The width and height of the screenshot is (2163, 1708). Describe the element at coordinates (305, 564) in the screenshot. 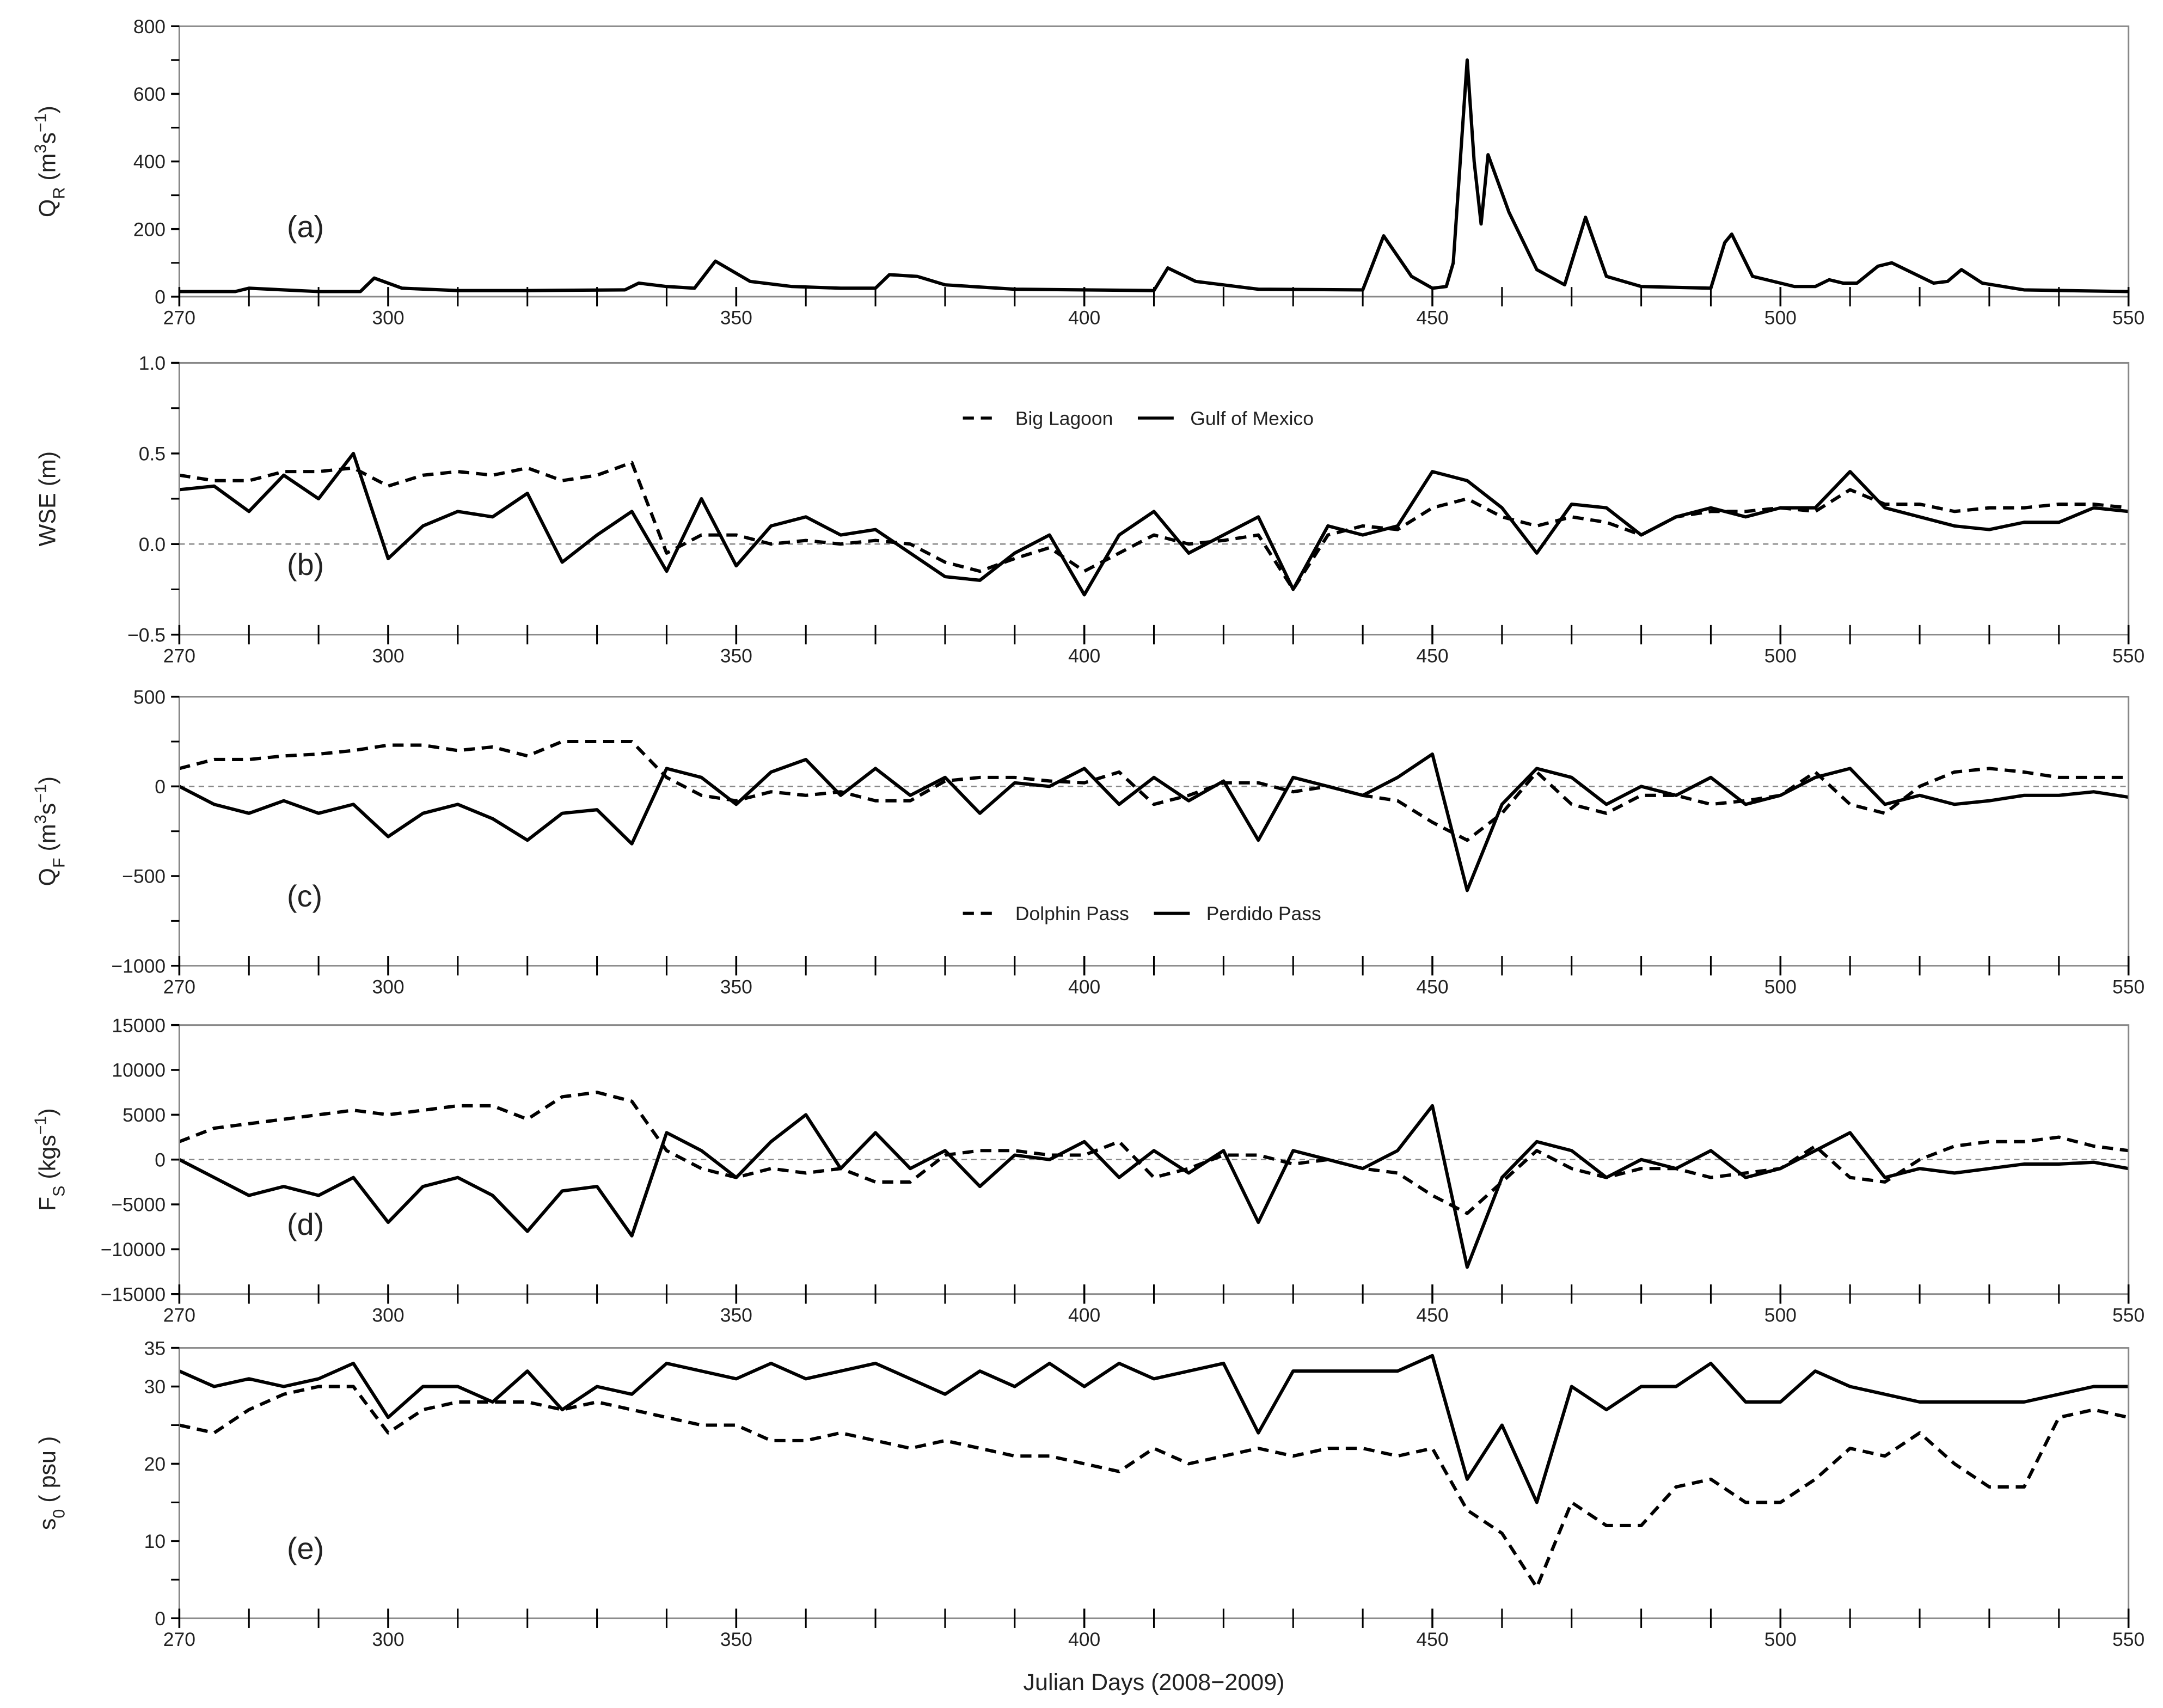

I see `panel-label: (b)` at that location.